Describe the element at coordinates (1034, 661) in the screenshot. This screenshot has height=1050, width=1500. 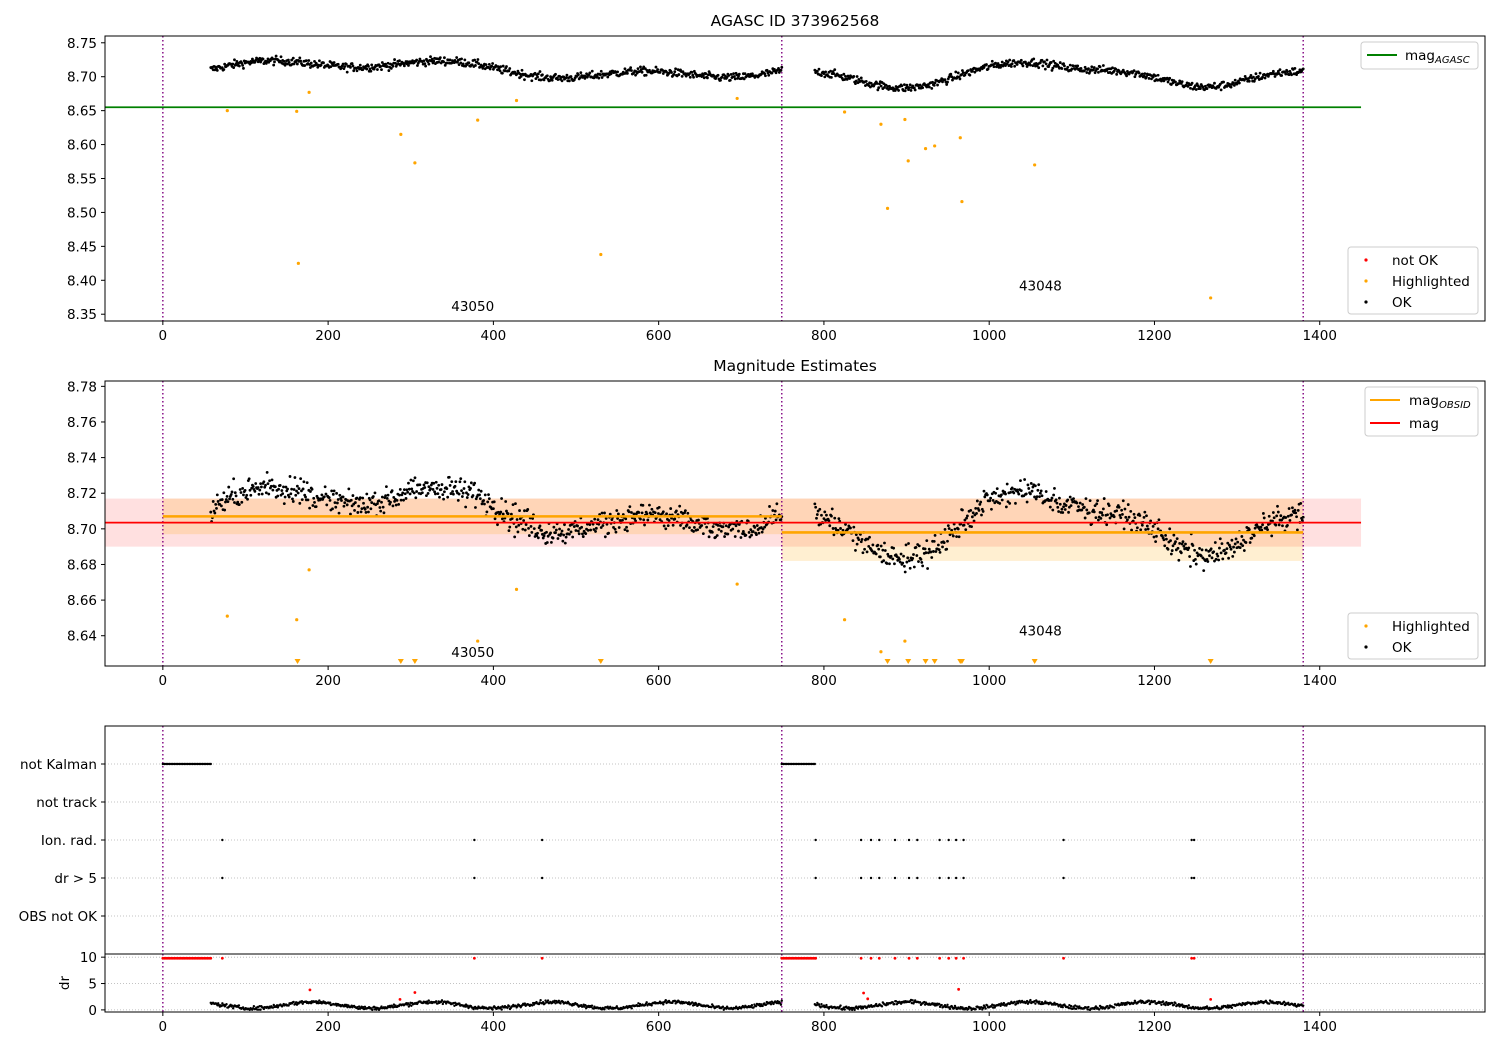
I see `out-of-range-marker` at that location.